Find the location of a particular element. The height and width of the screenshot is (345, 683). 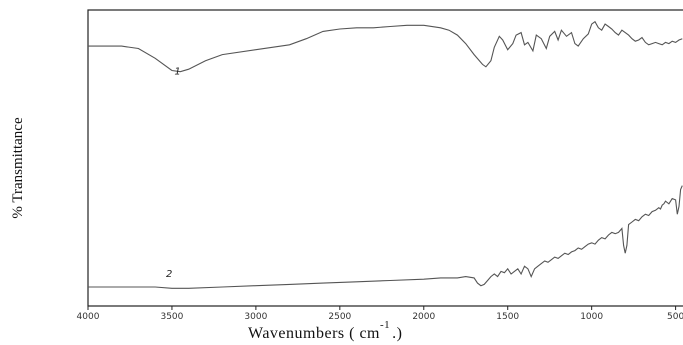

x-tick-label: 1000 is located at coordinates (591, 317).